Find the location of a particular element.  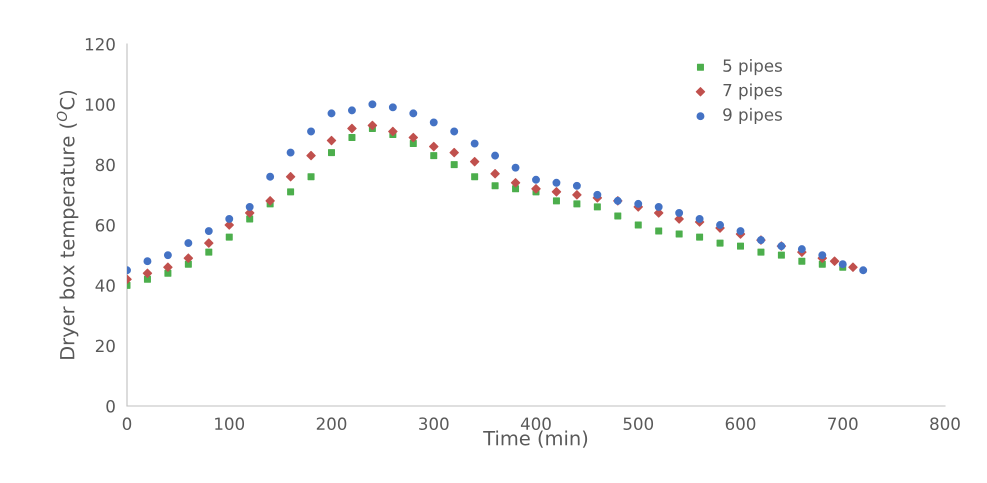

x-tick-label: 100 is located at coordinates (229, 423).